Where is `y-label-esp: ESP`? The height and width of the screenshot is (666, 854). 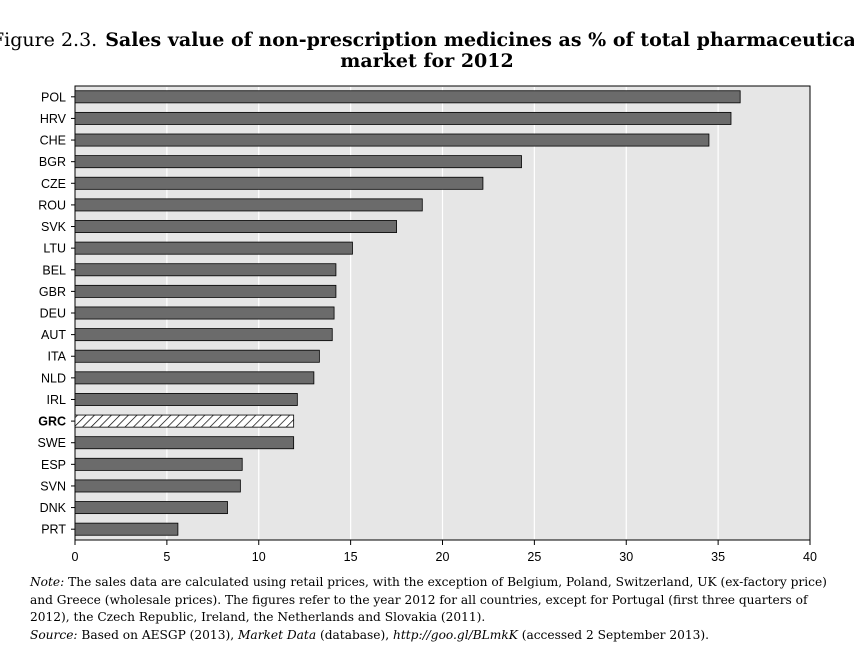
y-label-esp: ESP is located at coordinates (53, 465).